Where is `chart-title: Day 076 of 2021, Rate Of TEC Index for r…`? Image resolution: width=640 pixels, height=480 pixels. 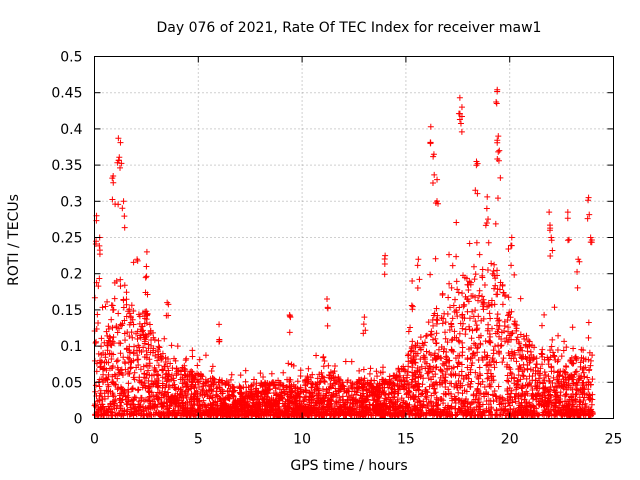
chart-title: Day 076 of 2021, Rate Of TEC Index for r… is located at coordinates (349, 28).